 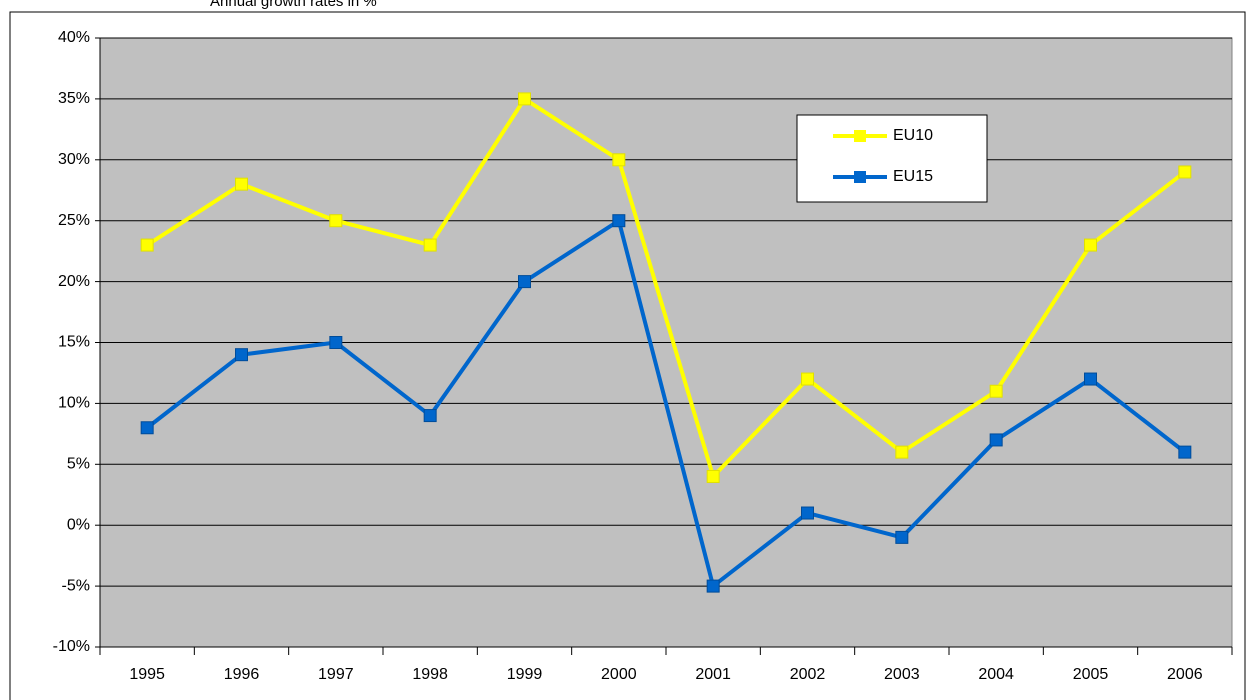 What do you see at coordinates (242, 674) in the screenshot?
I see `x-tick-label: 1996` at bounding box center [242, 674].